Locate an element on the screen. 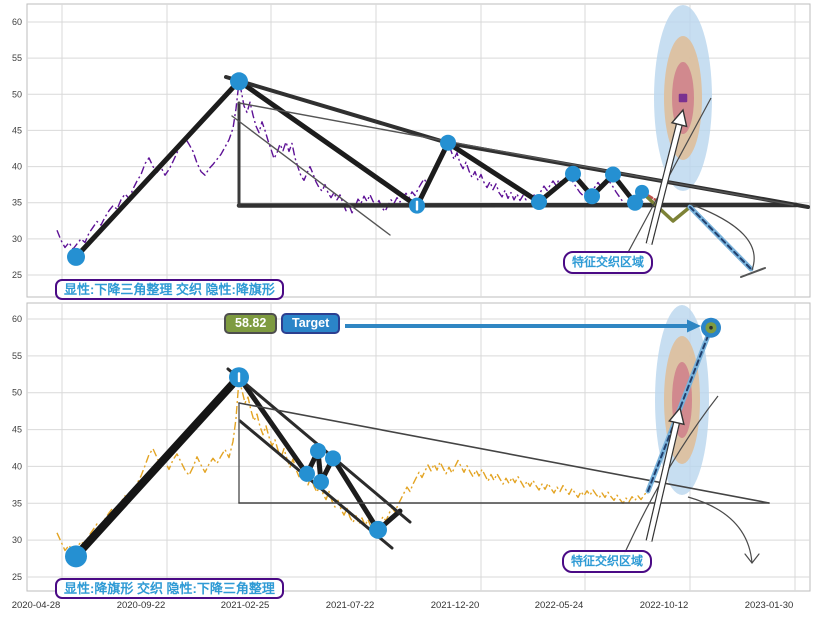 This screenshot has height=617, width=813. top-pattern-label: 显性:下降三角整理 交织 隐性:降旗形 is located at coordinates (169, 289).